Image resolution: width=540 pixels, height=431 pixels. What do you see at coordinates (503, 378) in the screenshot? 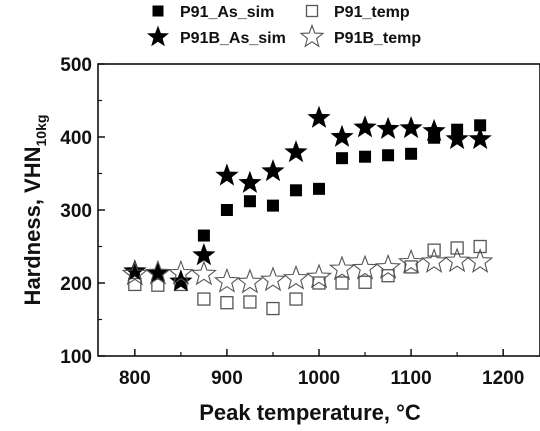
I see `x-tick-label: 1200` at bounding box center [503, 378].